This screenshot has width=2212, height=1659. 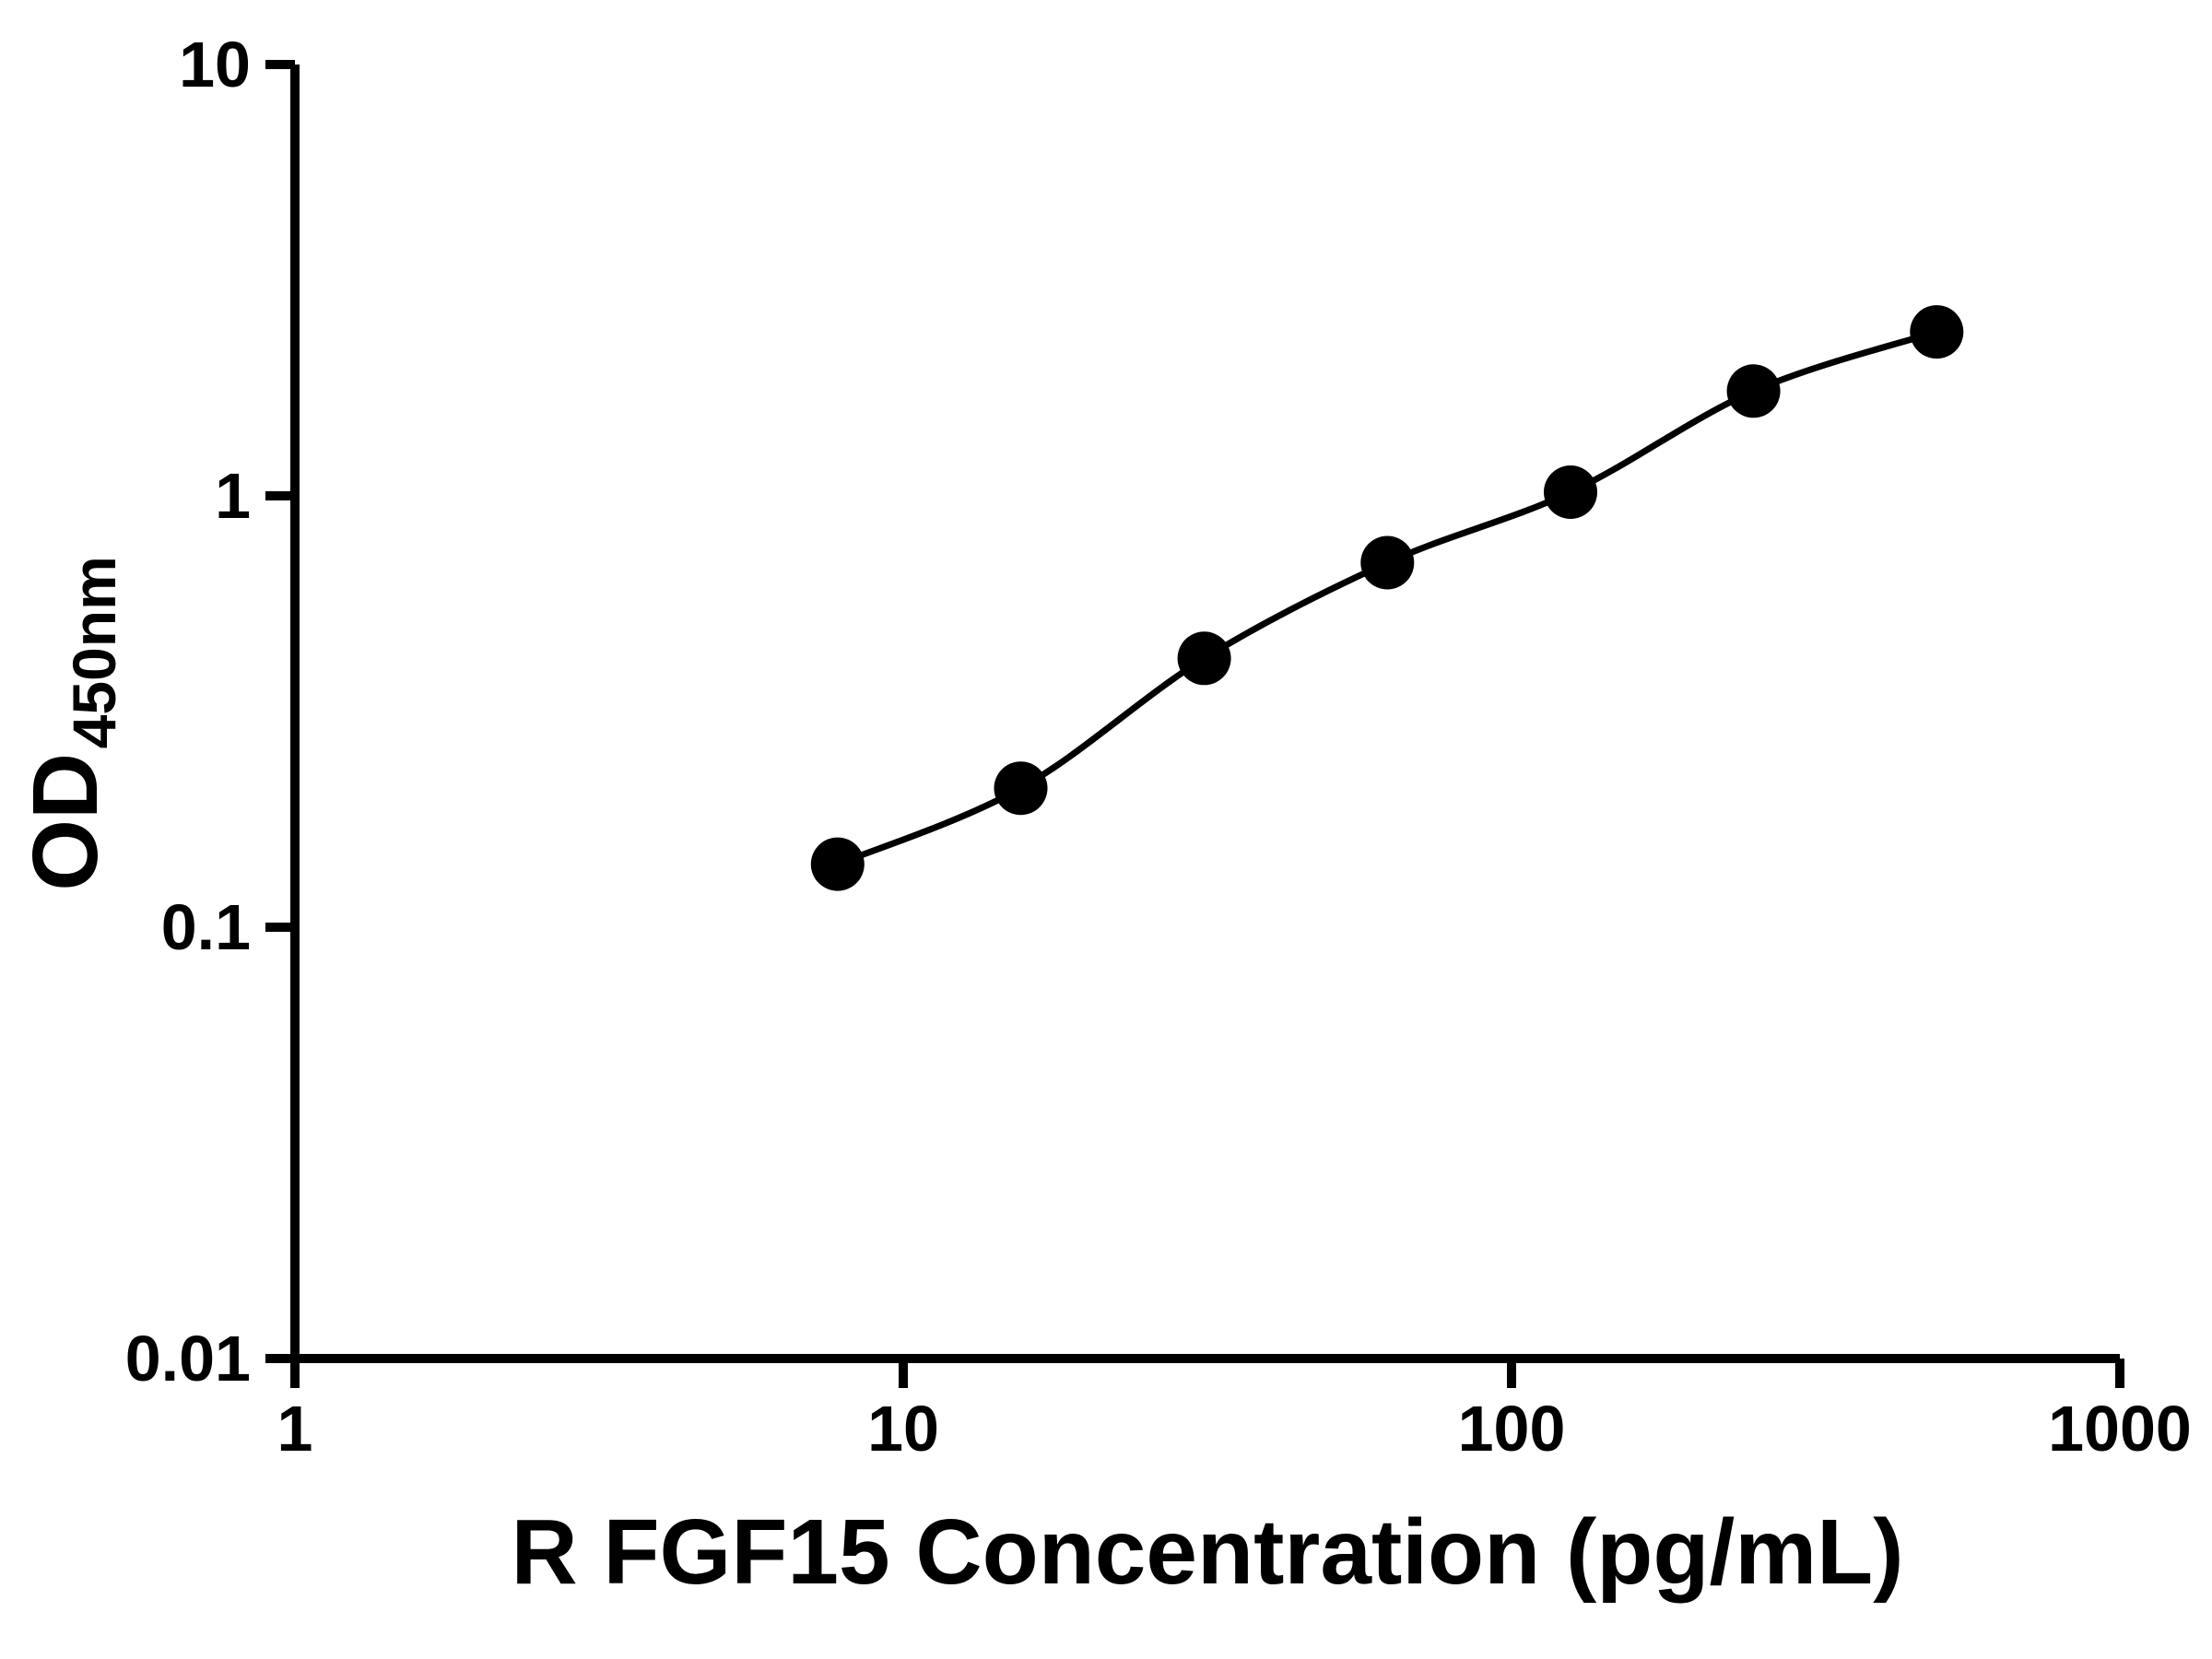 I want to click on y-tick-label: 10, so click(x=215, y=64).